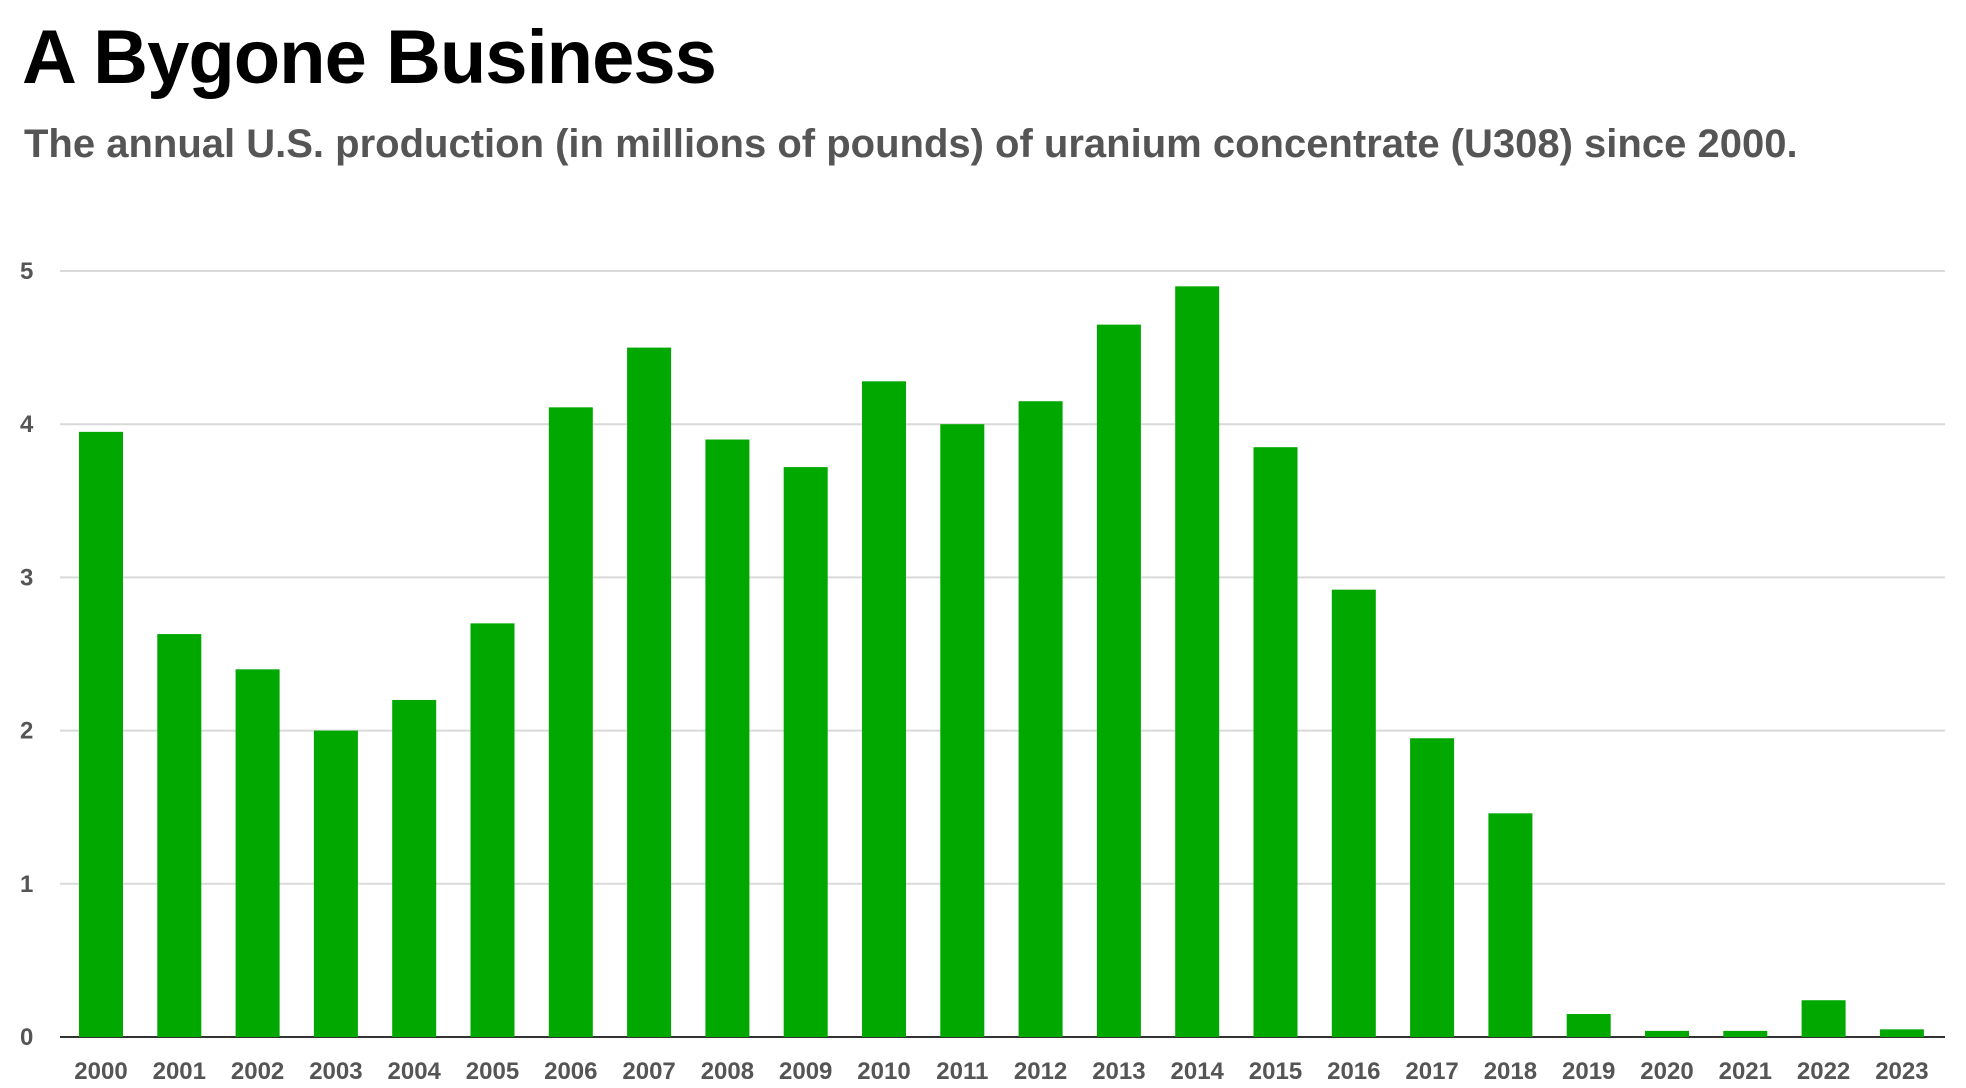 The height and width of the screenshot is (1088, 1966). What do you see at coordinates (962, 730) in the screenshot?
I see `bar-2011` at bounding box center [962, 730].